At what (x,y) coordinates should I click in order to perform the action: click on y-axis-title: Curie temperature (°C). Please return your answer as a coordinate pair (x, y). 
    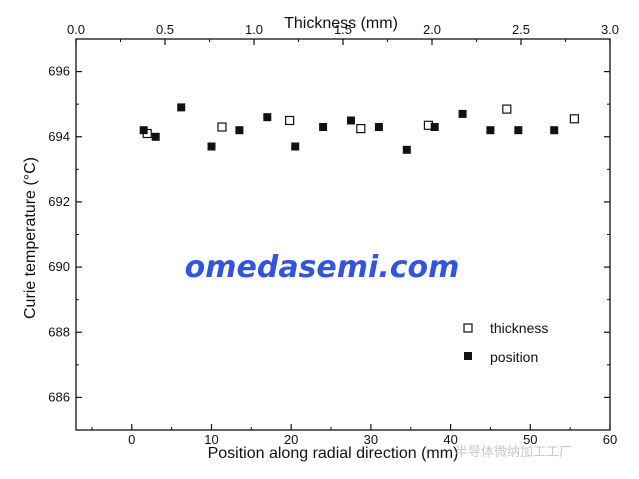
    Looking at the image, I should click on (30, 238).